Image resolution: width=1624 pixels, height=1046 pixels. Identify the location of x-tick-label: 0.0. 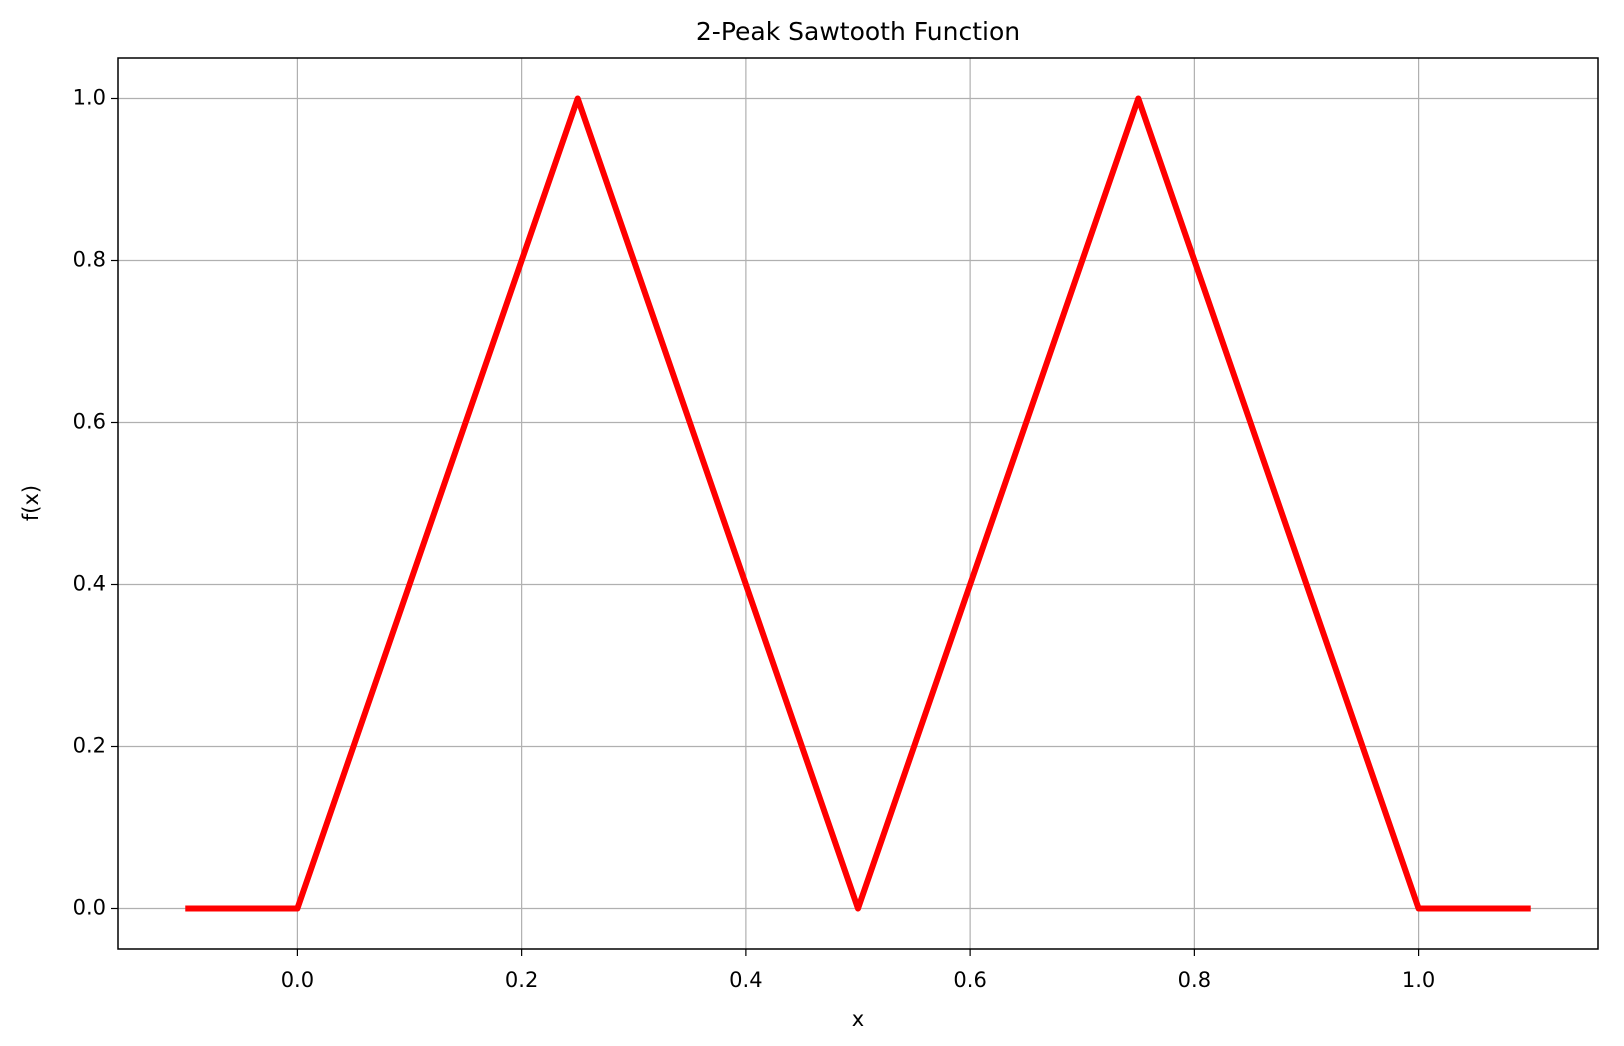
(297, 980).